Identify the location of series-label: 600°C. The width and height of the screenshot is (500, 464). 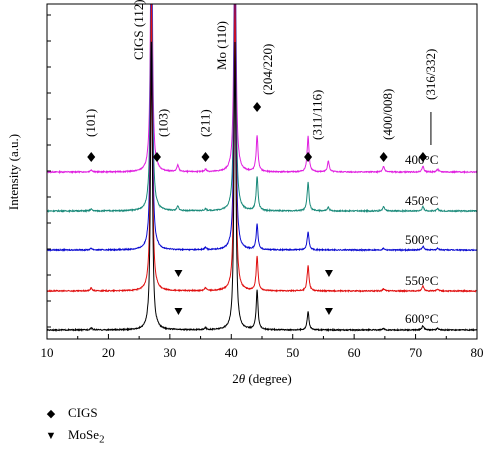
(421, 318).